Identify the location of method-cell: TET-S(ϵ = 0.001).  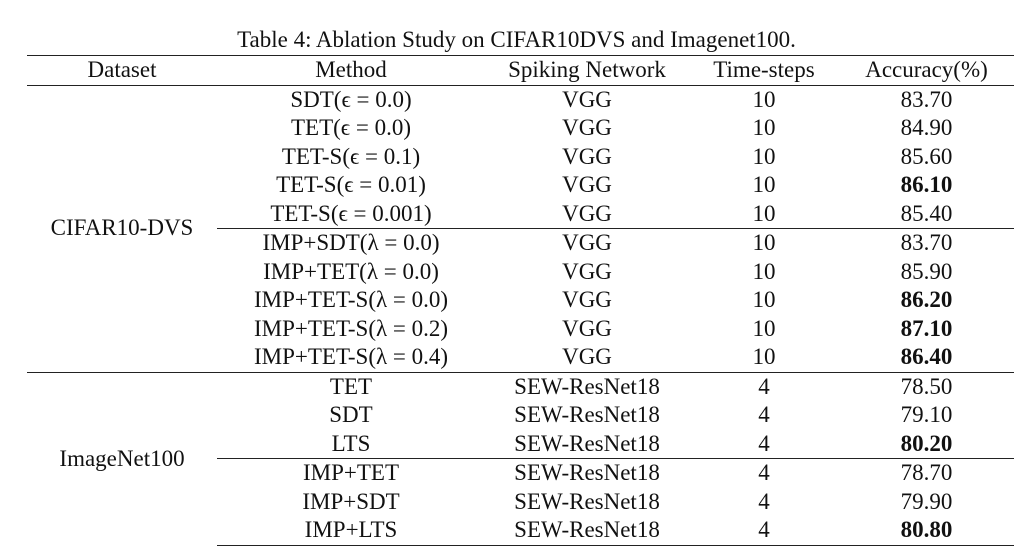
(351, 213).